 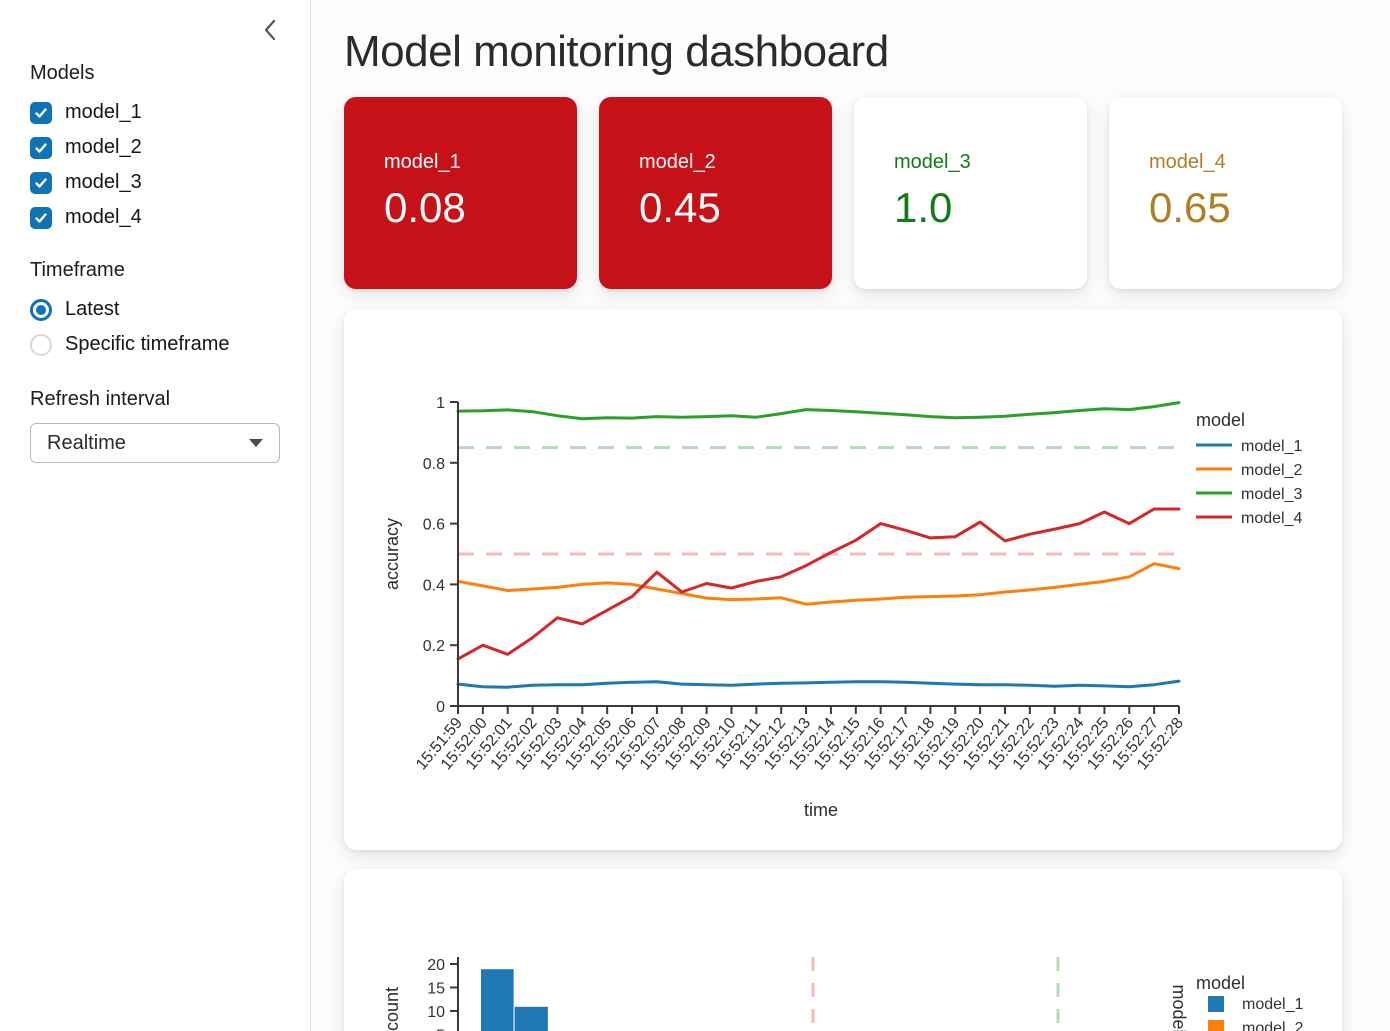 I want to click on checkbox-row-model_4: model_4, so click(x=155, y=217).